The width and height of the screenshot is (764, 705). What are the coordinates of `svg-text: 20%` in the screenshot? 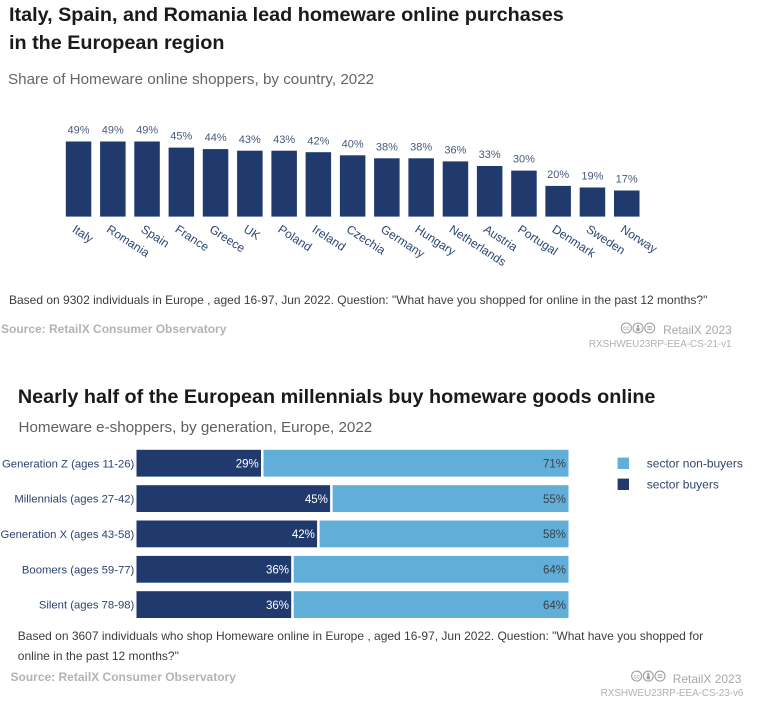 It's located at (558, 175).